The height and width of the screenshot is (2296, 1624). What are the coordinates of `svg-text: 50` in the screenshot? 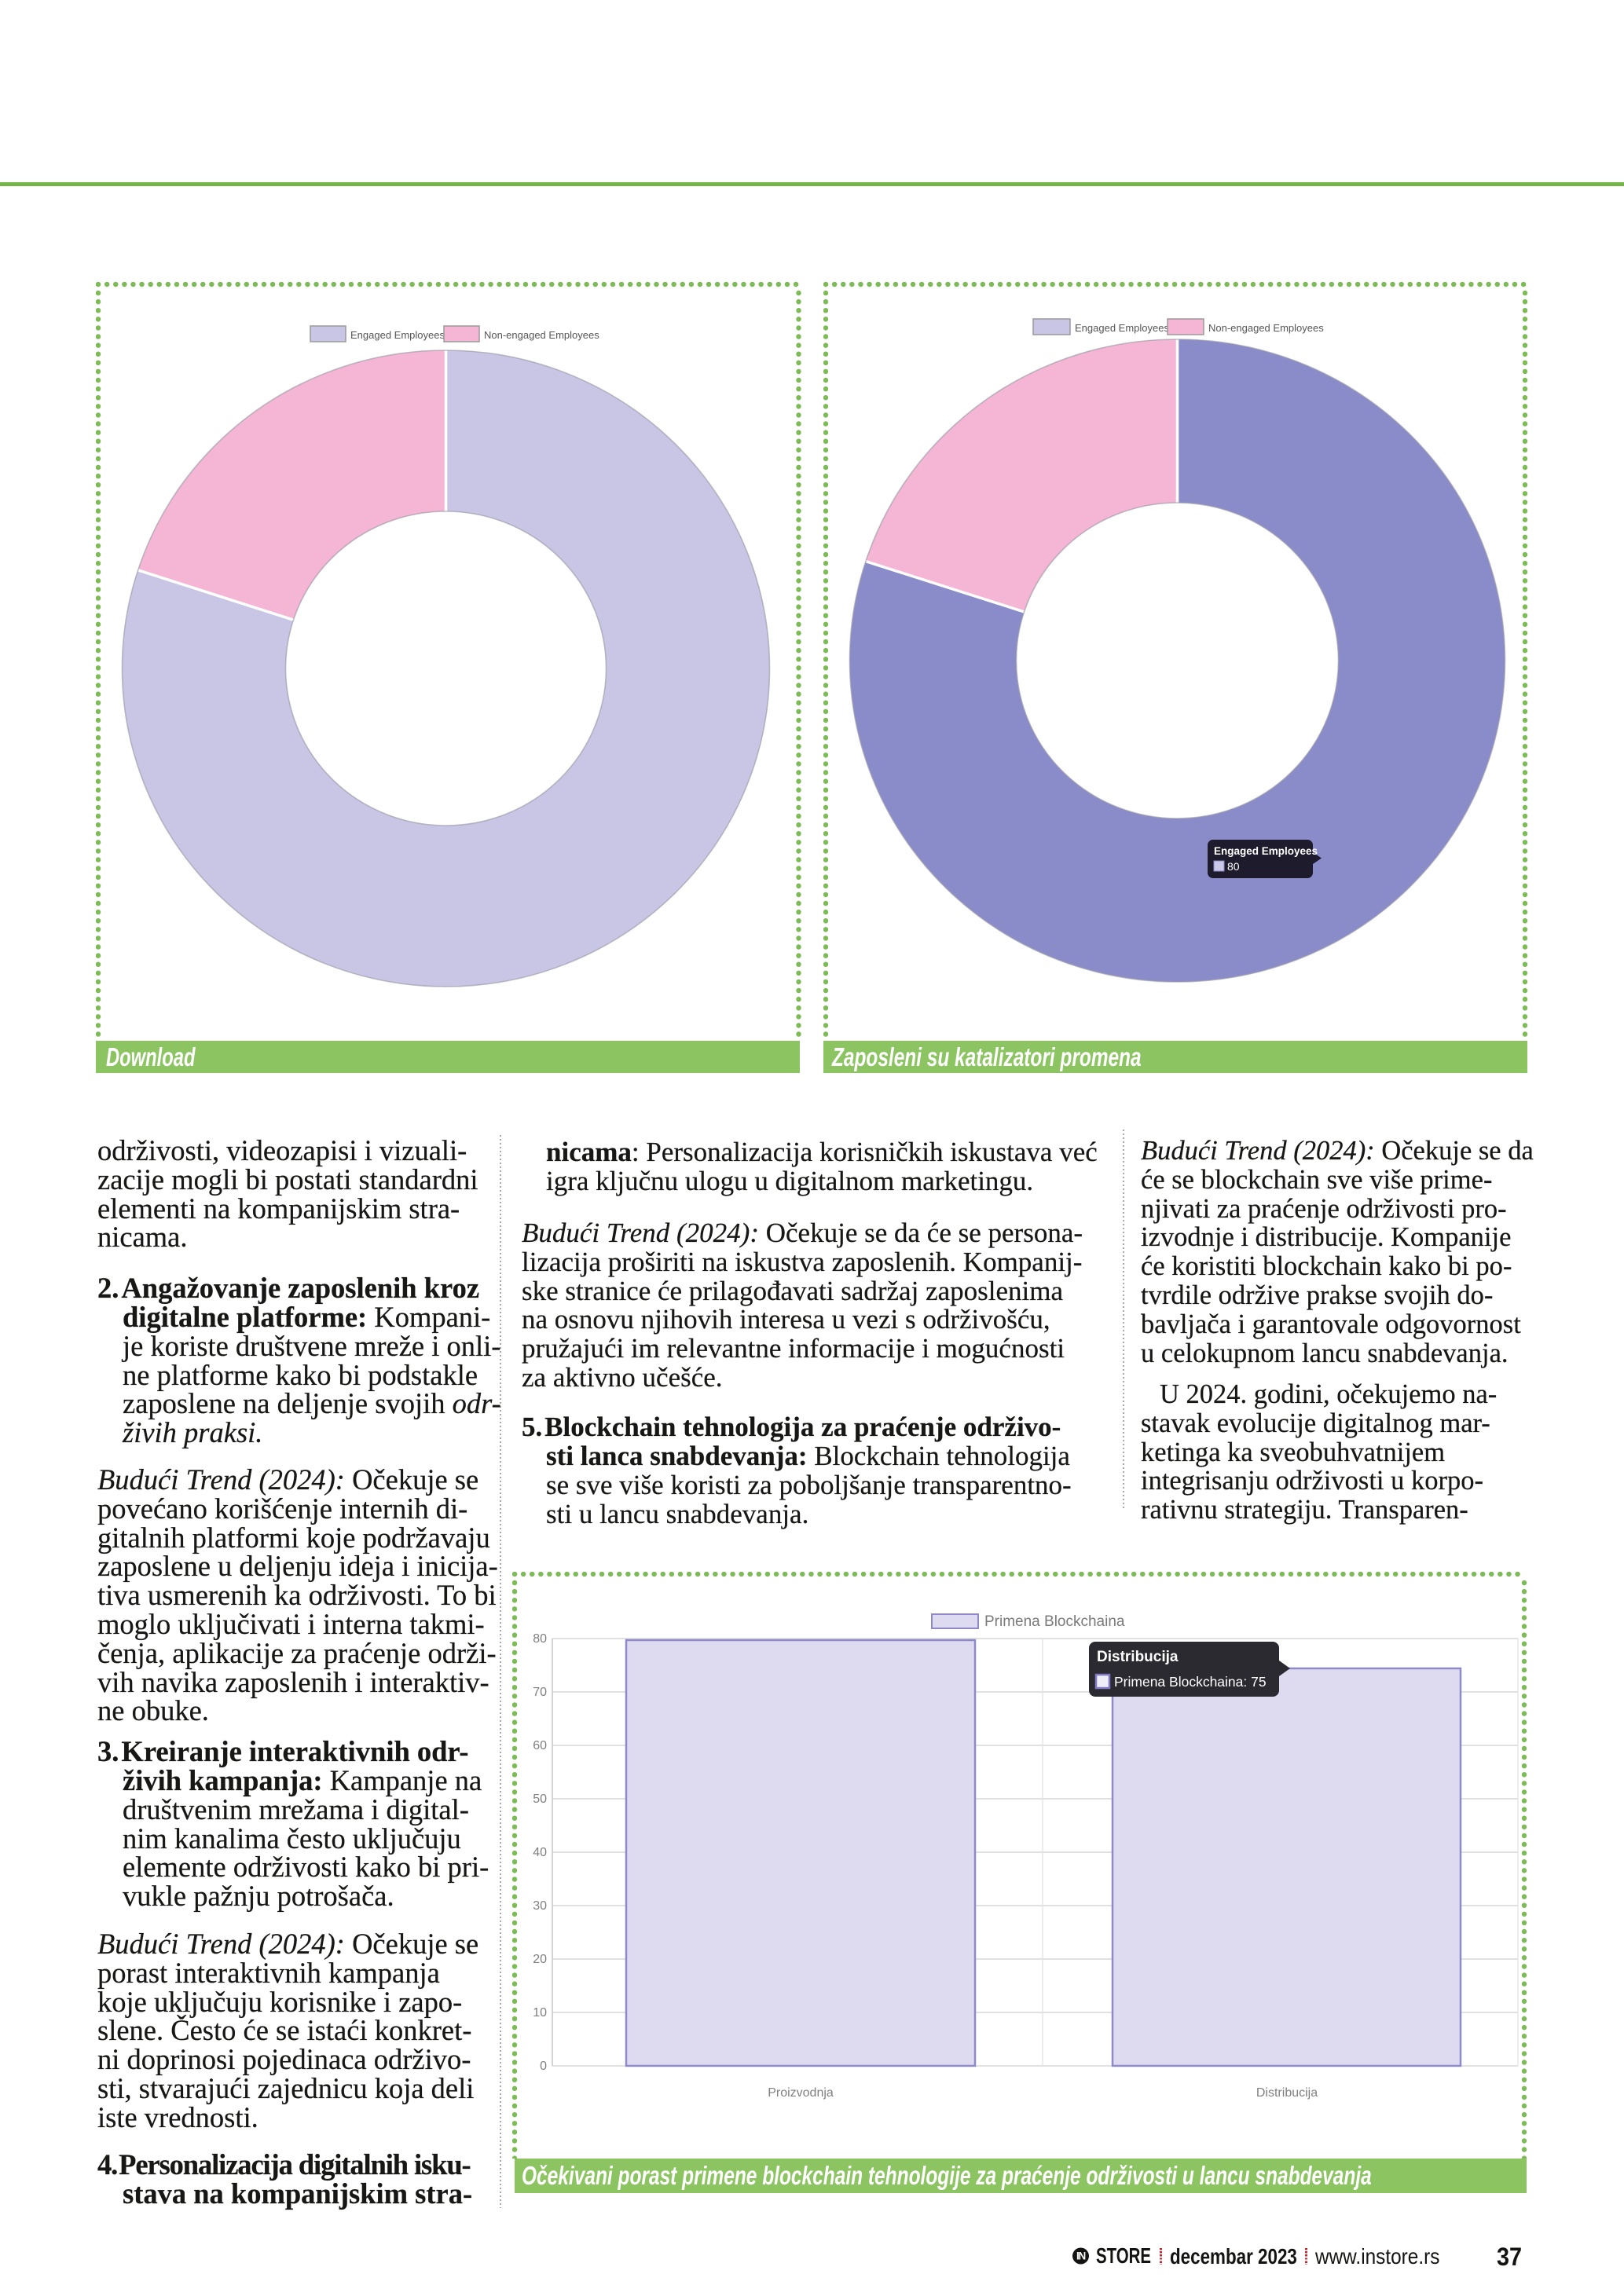 It's located at (540, 1799).